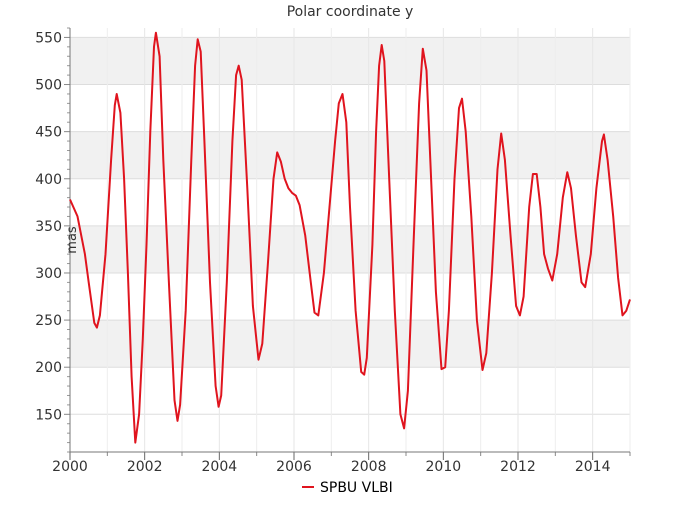  What do you see at coordinates (593, 467) in the screenshot?
I see `x-tick-label: 2014` at bounding box center [593, 467].